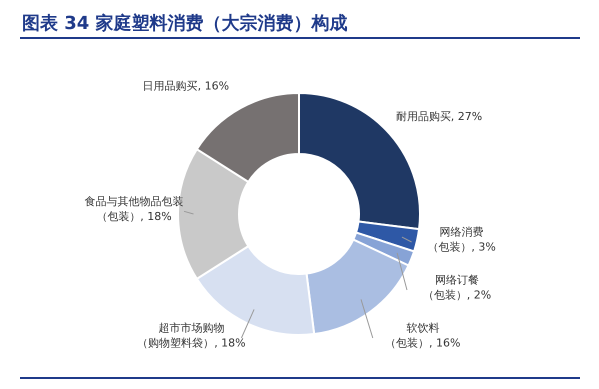 This screenshot has width=599, height=389. What do you see at coordinates (185, 23) in the screenshot?
I see `chart-title: 图表 34 家庭塑料消费（大宗消费）构成` at bounding box center [185, 23].